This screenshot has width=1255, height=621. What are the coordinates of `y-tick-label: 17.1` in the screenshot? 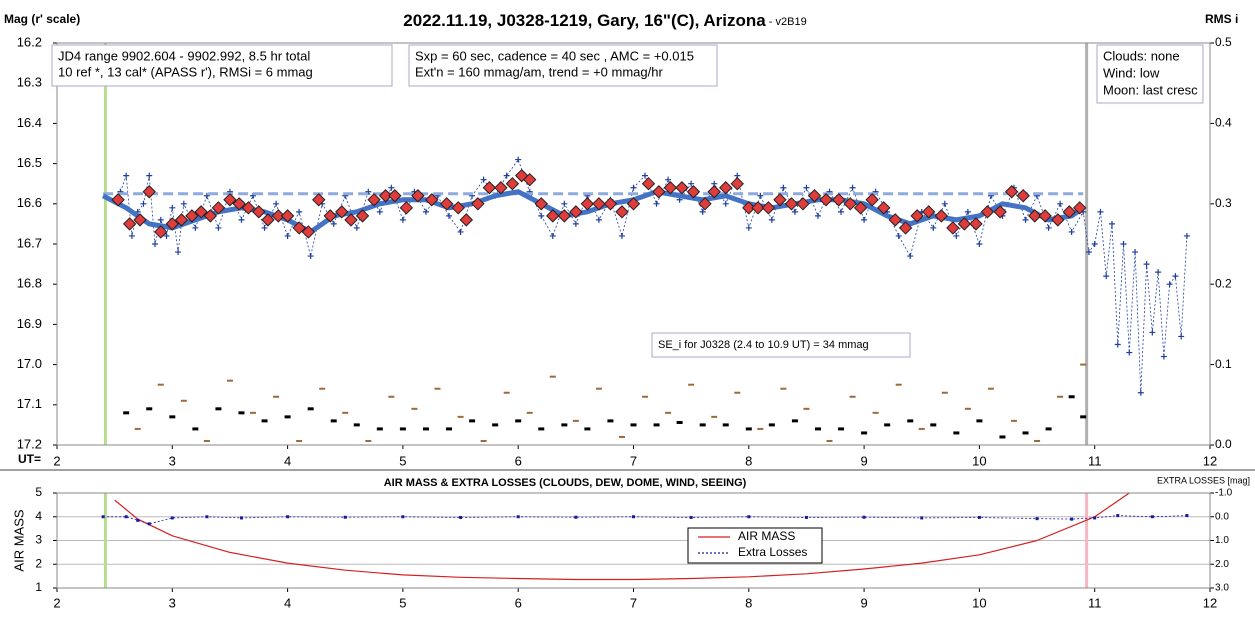 It's located at (29, 403).